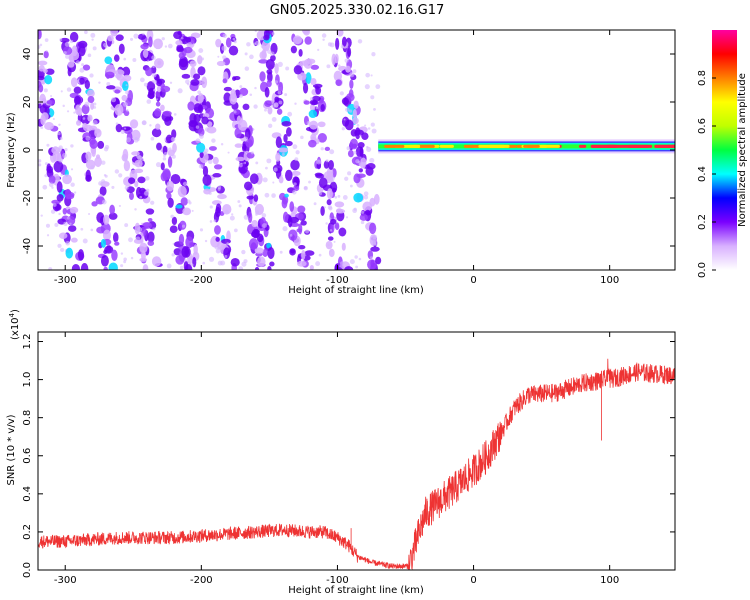  I want to click on snr-y-label: SNR (10 * v/v), so click(11, 449).